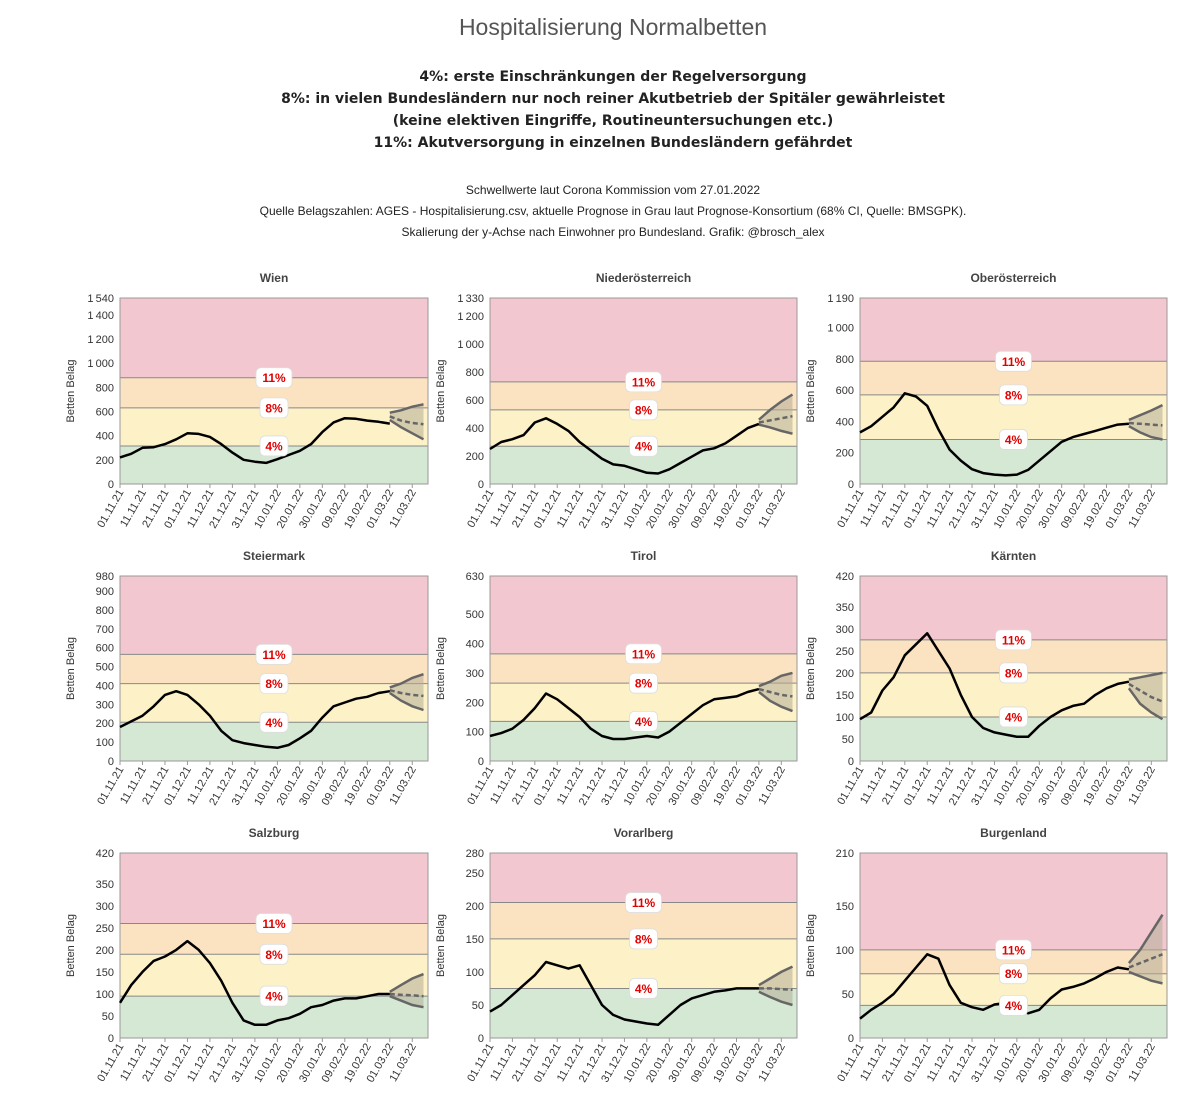  I want to click on panel-title: Steiermark, so click(274, 556).